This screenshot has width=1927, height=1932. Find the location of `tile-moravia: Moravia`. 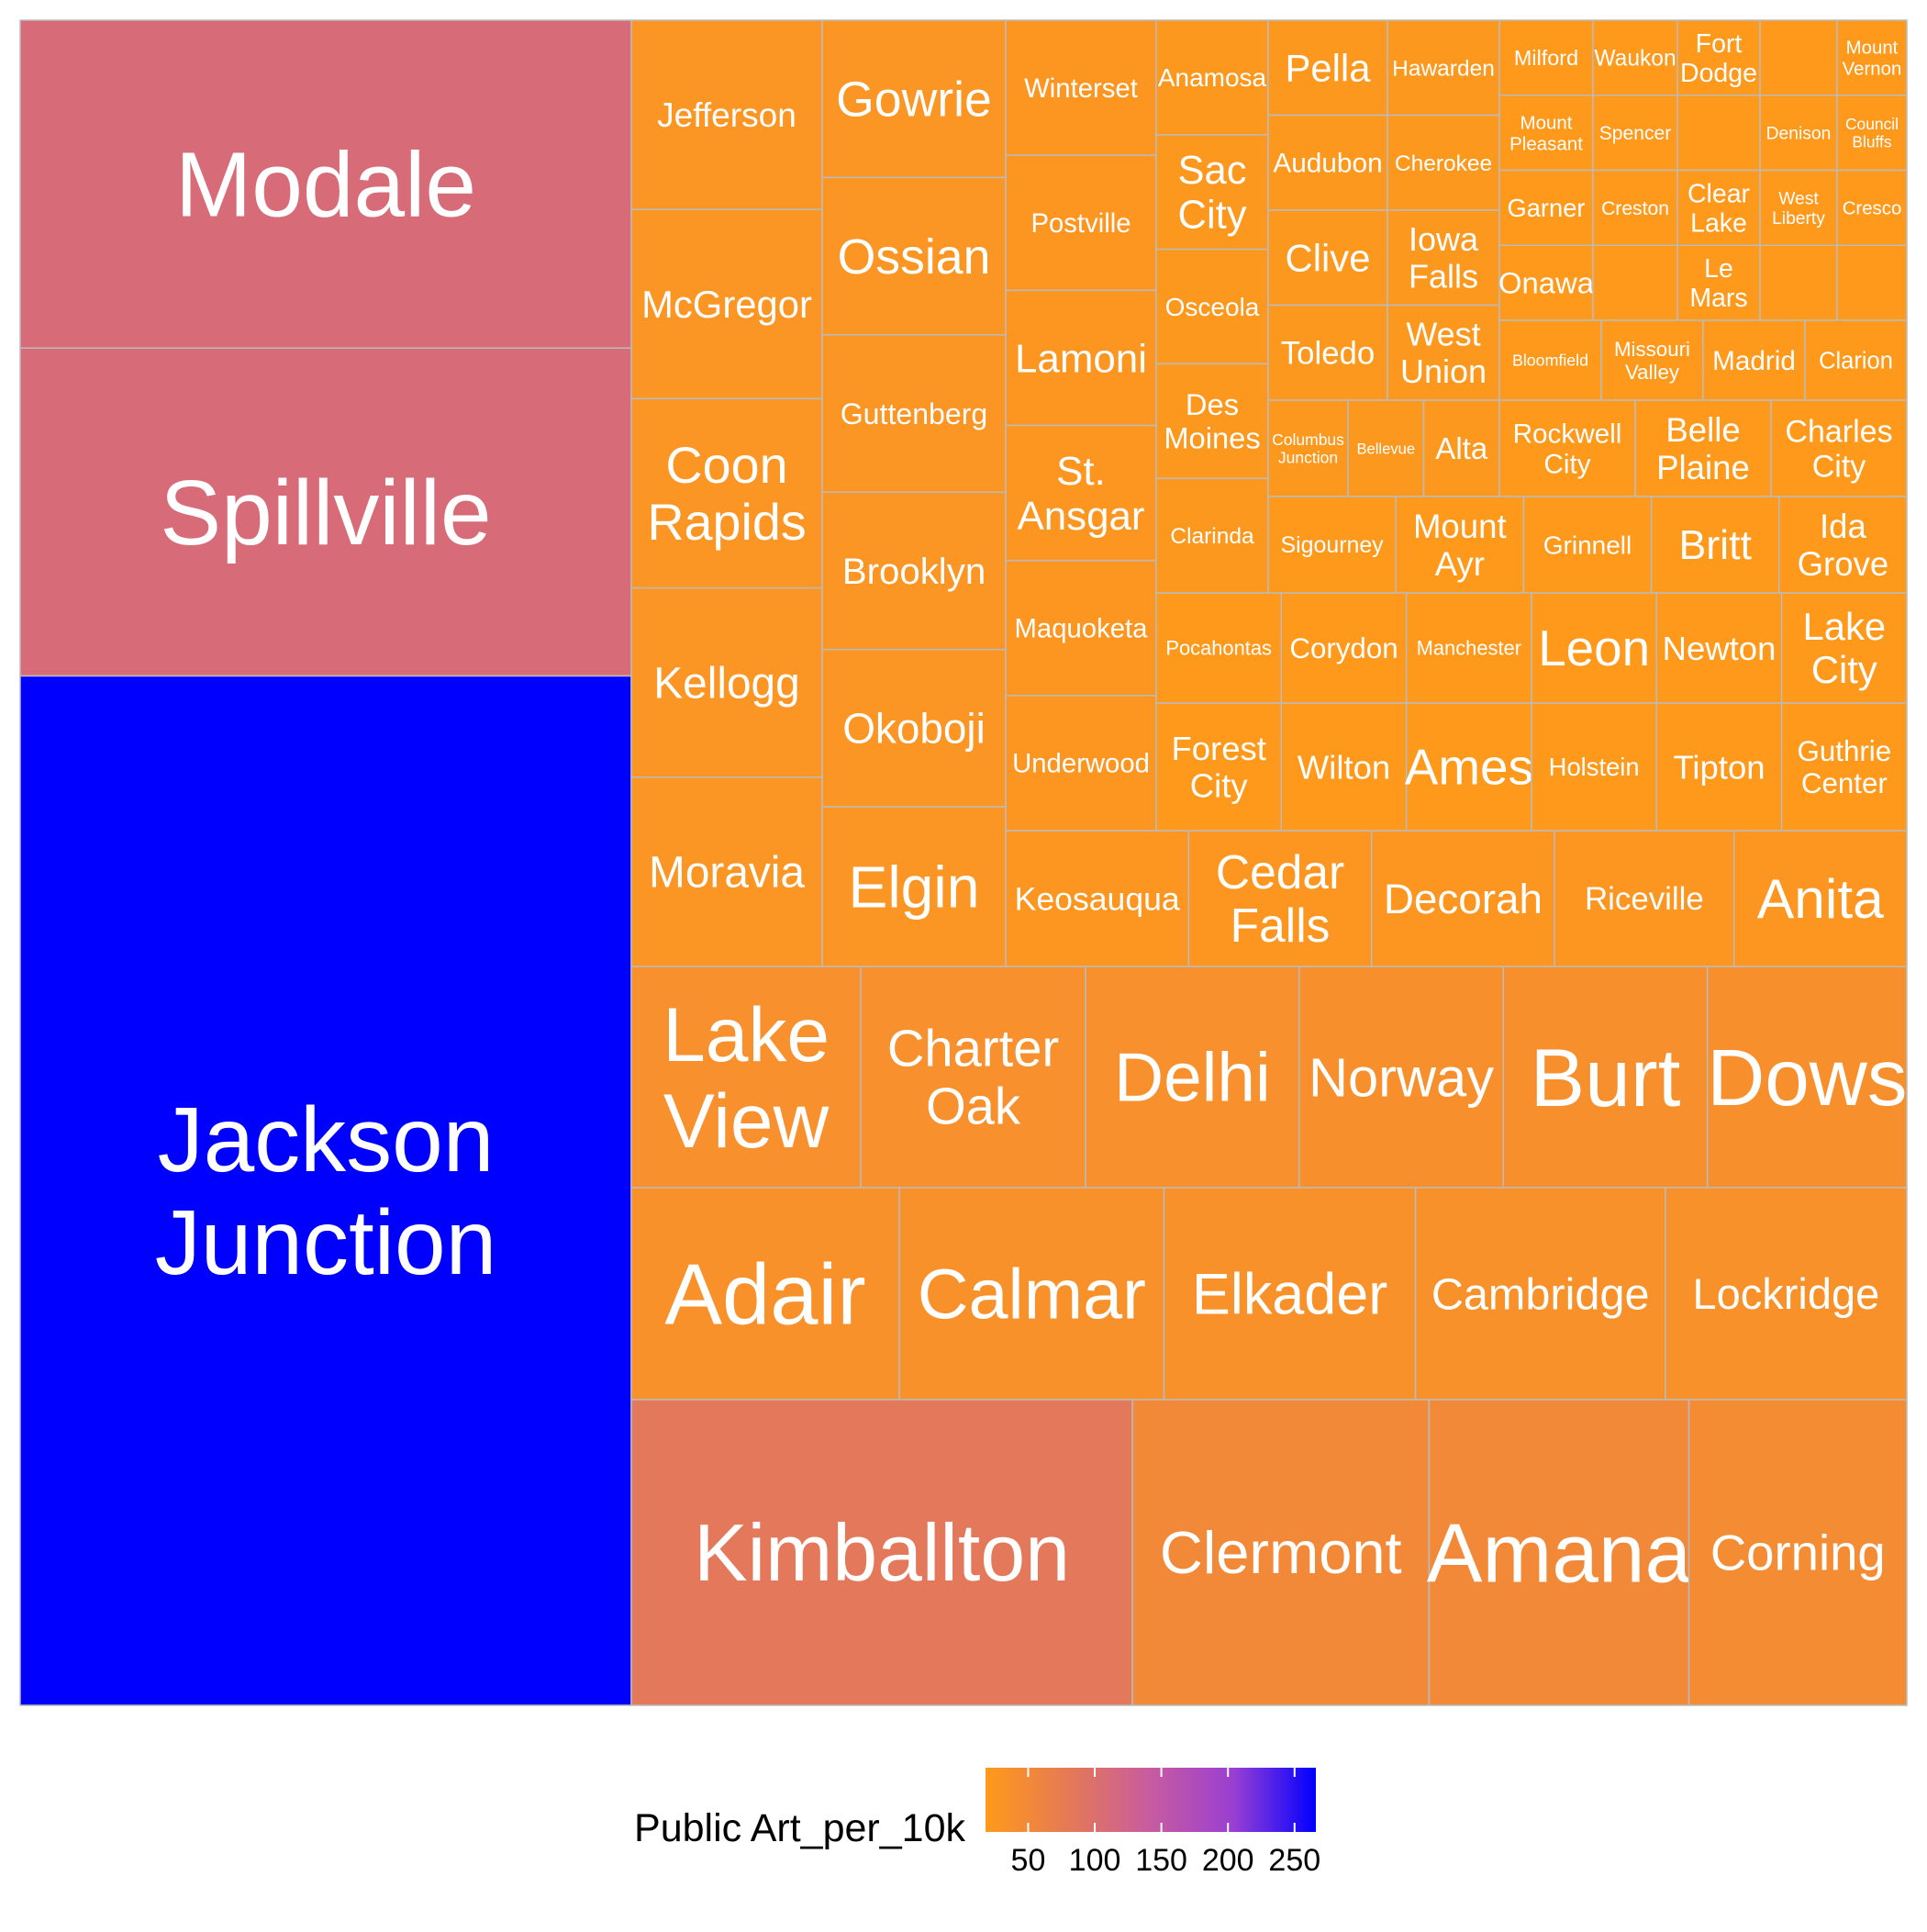

tile-moravia: Moravia is located at coordinates (726, 871).